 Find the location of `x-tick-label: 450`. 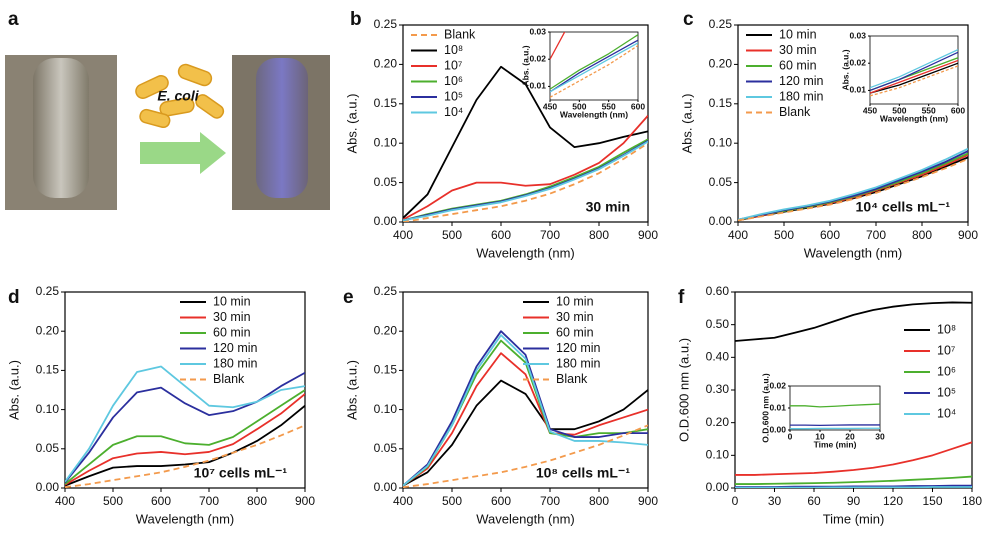

x-tick-label: 450 is located at coordinates (870, 110).